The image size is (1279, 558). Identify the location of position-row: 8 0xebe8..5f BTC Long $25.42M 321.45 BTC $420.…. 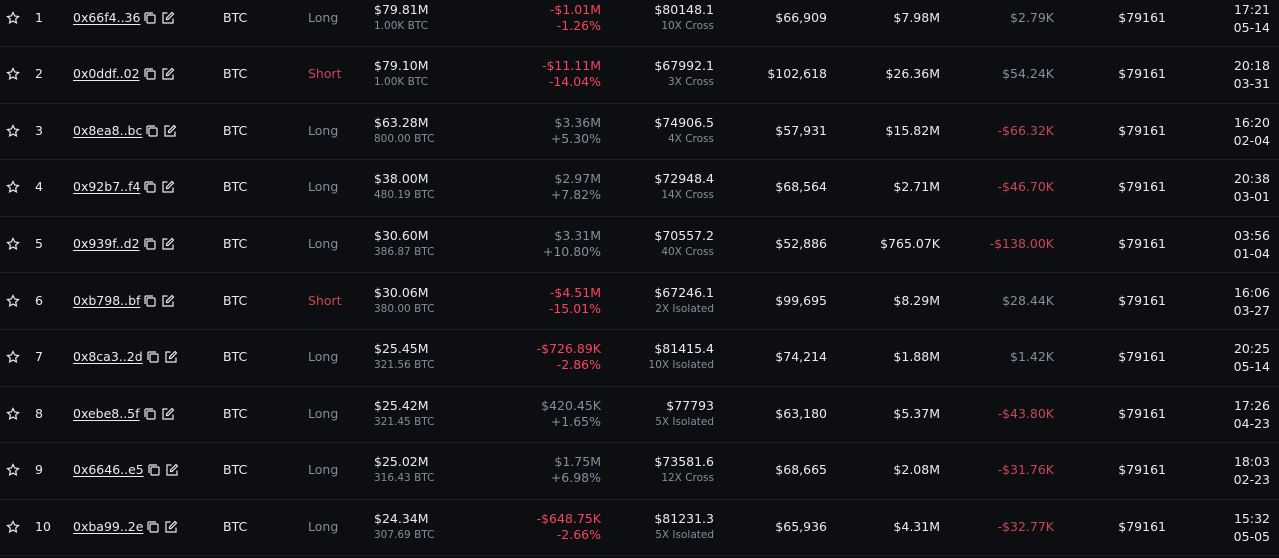
(639, 415).